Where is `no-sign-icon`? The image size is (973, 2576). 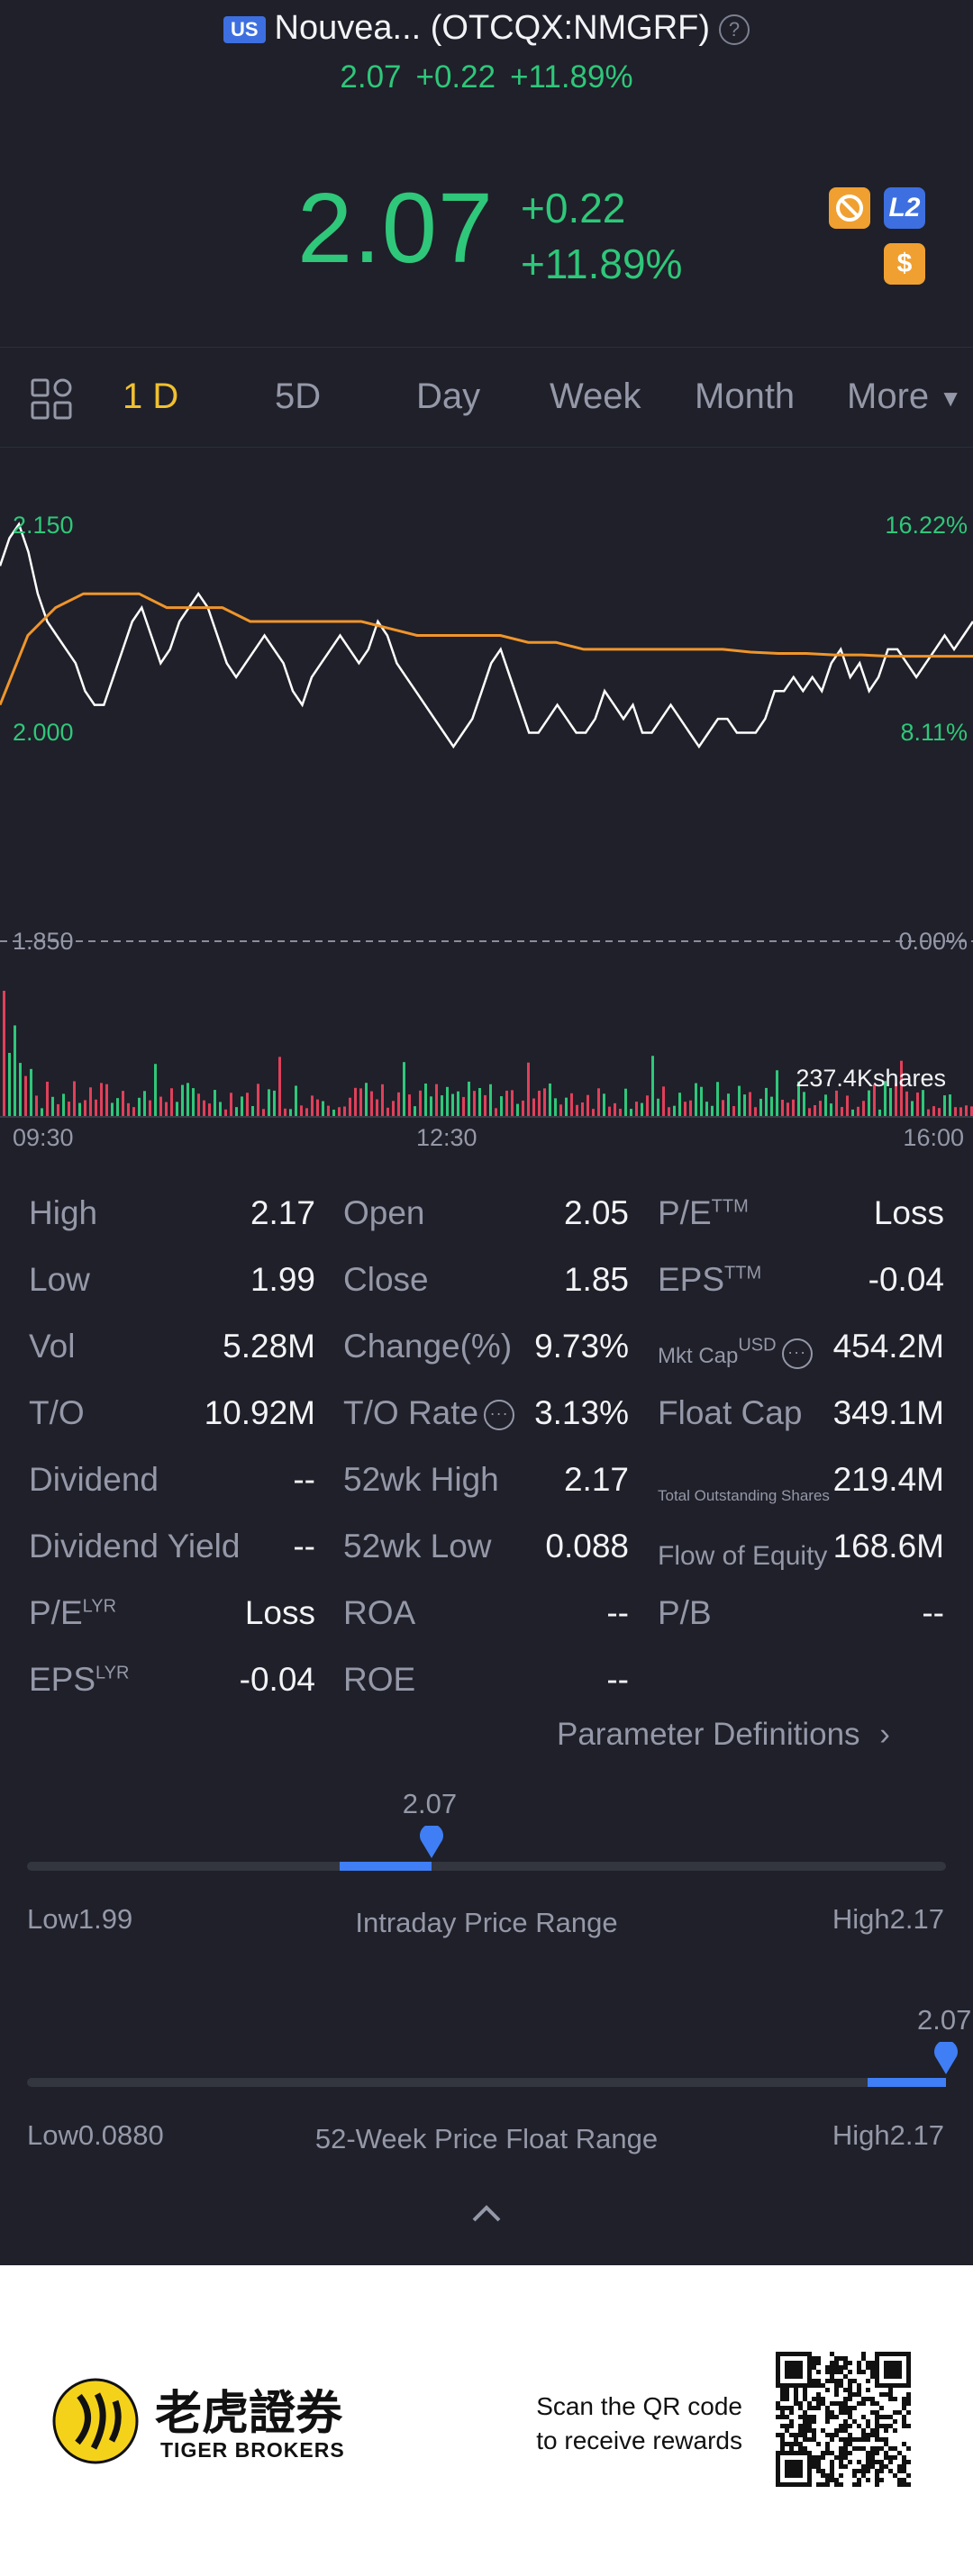 no-sign-icon is located at coordinates (850, 208).